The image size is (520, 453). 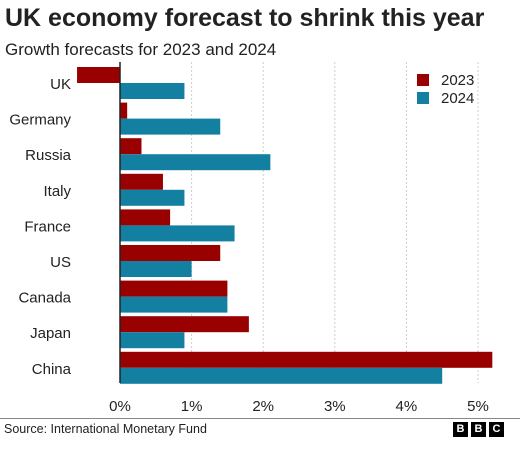 What do you see at coordinates (48, 155) in the screenshot?
I see `category-label: Russia` at bounding box center [48, 155].